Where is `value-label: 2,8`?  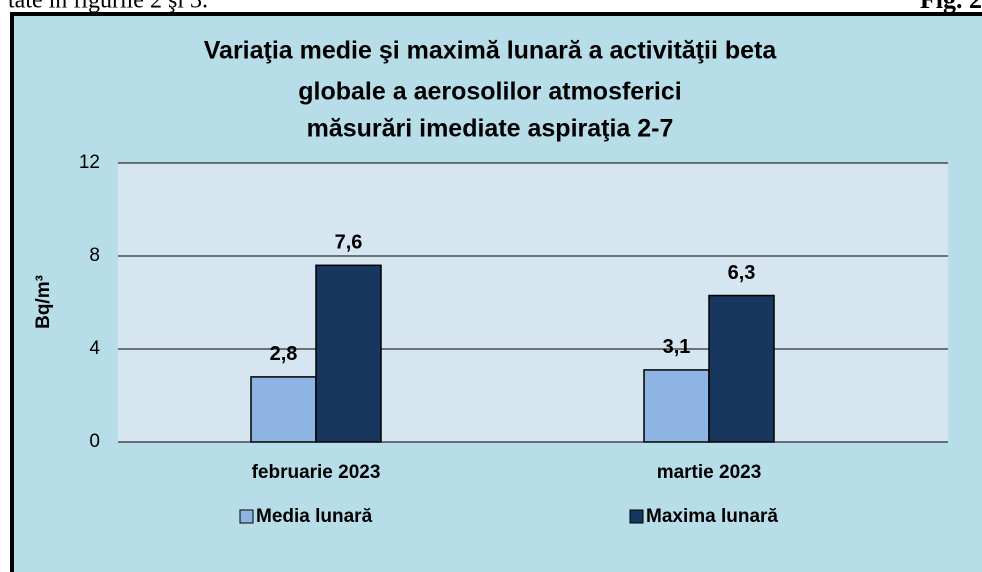 value-label: 2,8 is located at coordinates (284, 354).